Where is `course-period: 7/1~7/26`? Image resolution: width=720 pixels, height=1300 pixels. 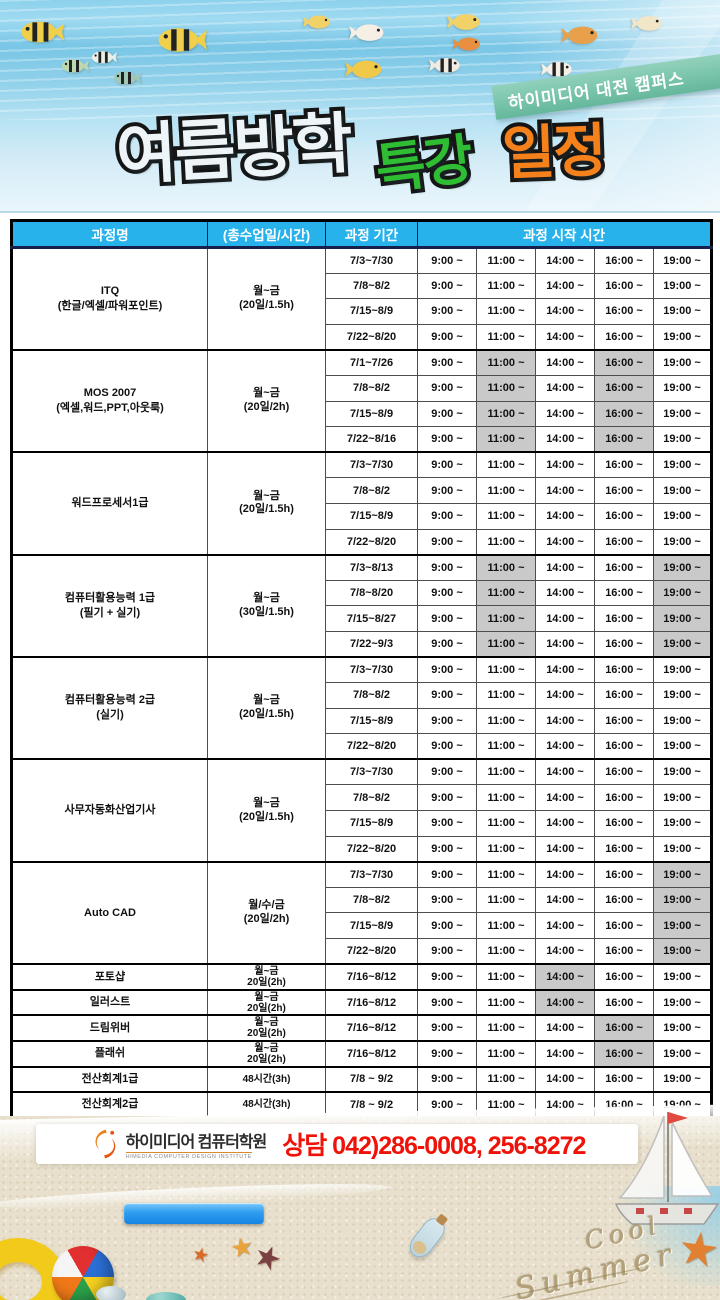
course-period: 7/1~7/26 is located at coordinates (371, 362).